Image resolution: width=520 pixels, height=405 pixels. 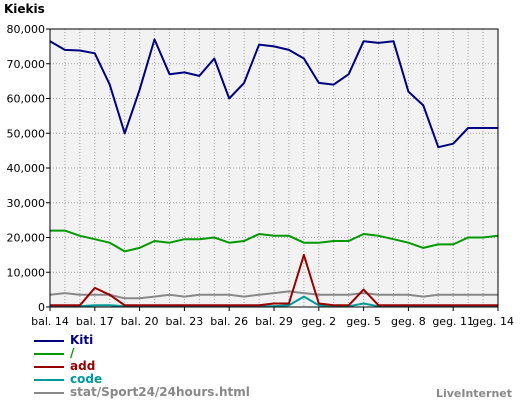 What do you see at coordinates (274, 241) in the screenshot?
I see `series-line-` at bounding box center [274, 241].